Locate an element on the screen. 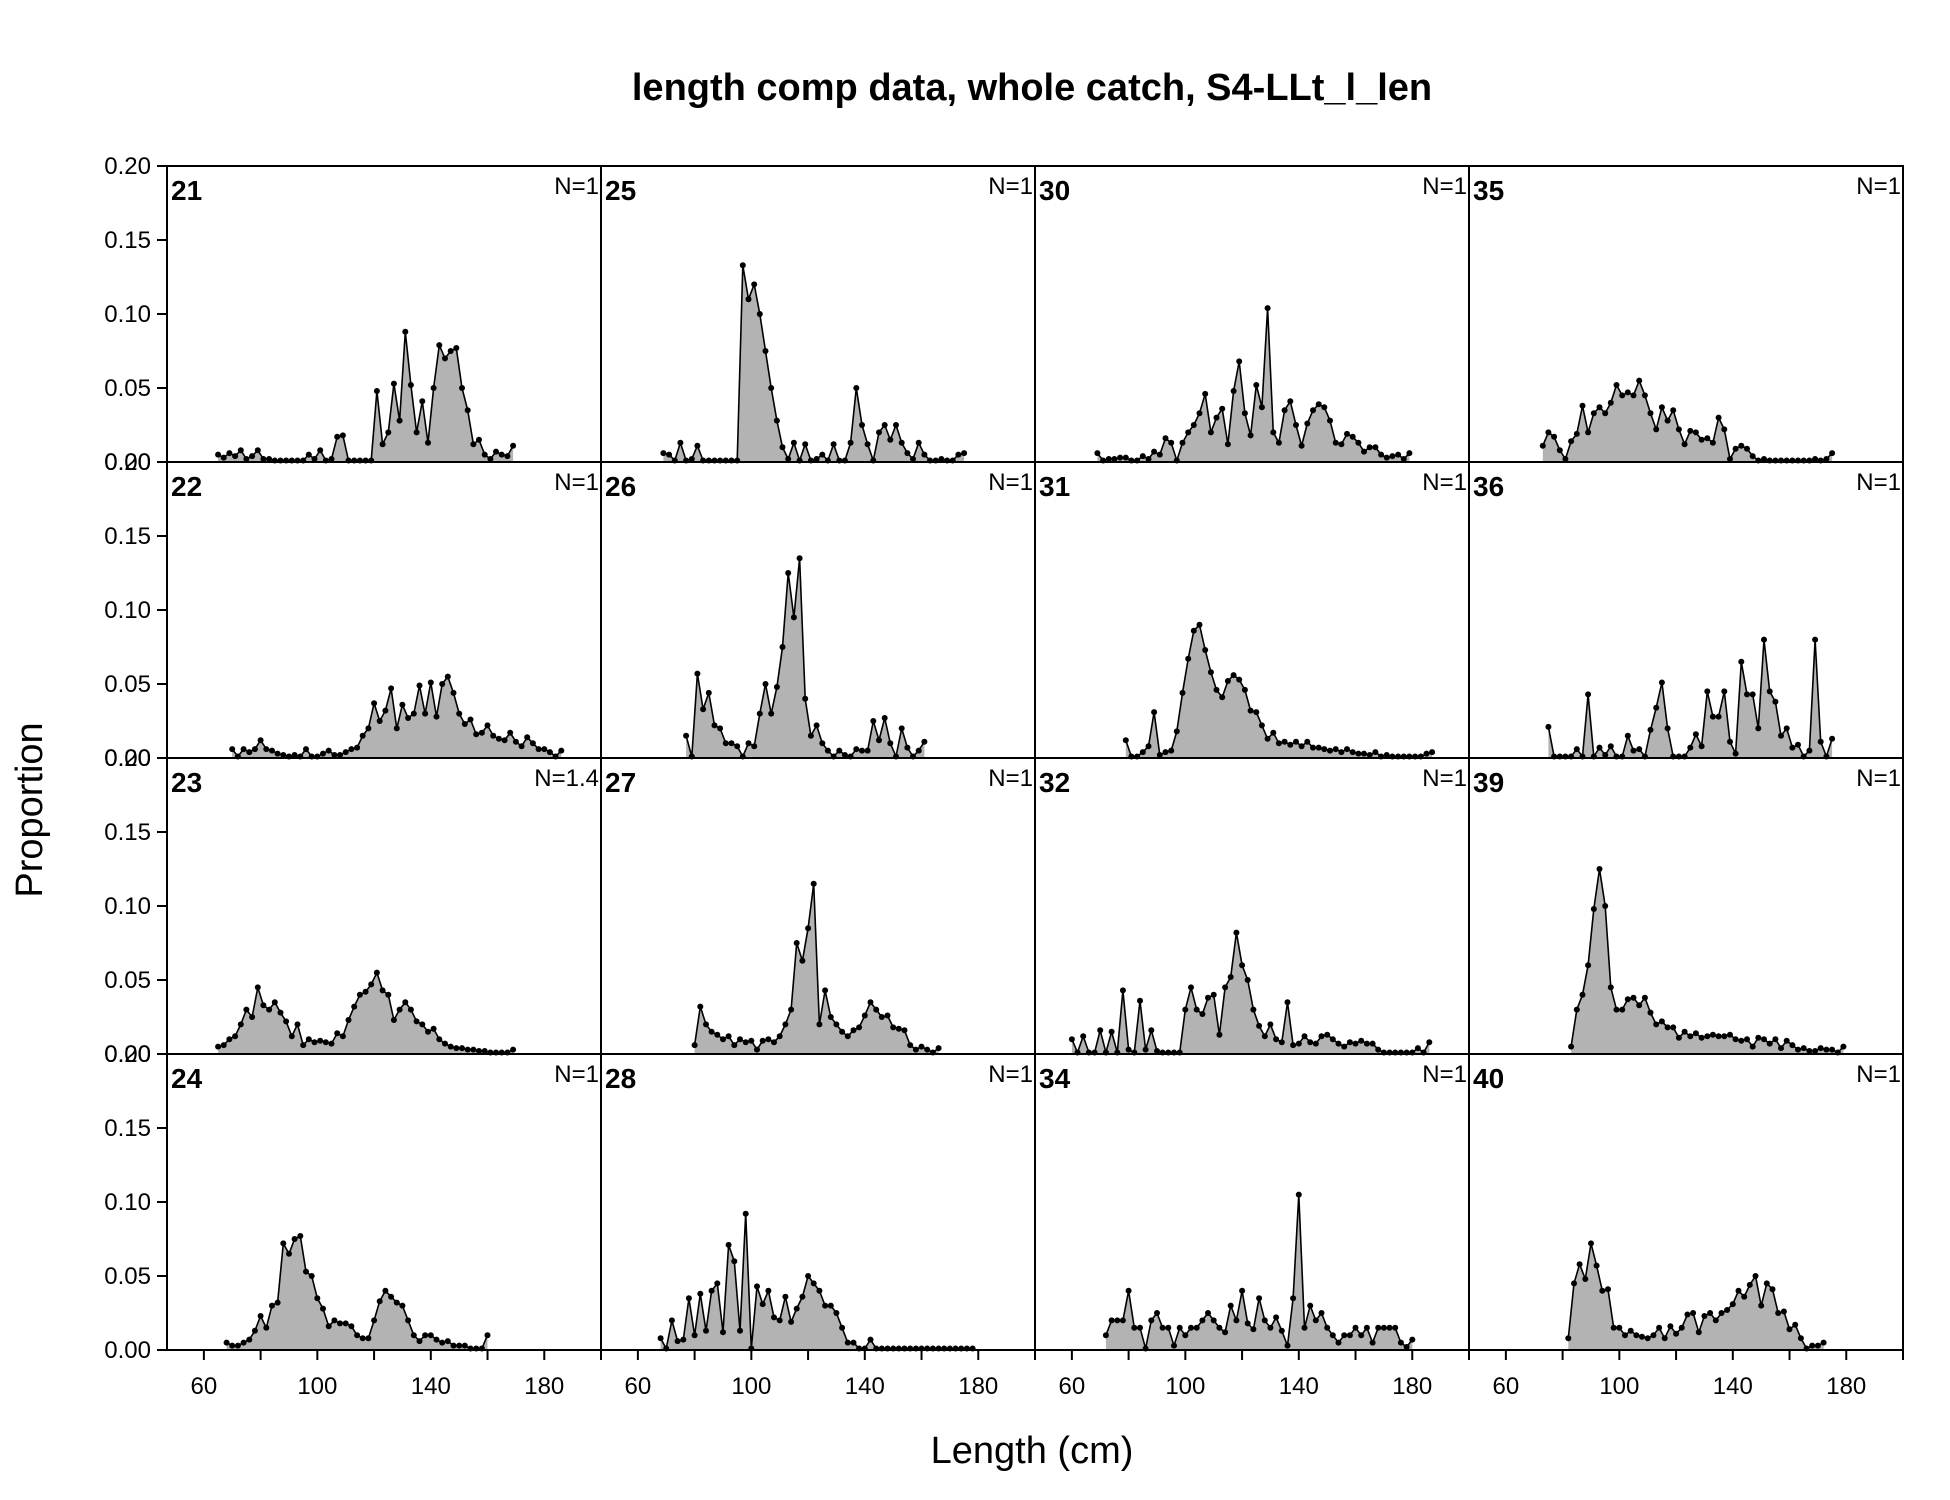 The width and height of the screenshot is (1950, 1500). panel-26: 26 N=1 is located at coordinates (818, 610).